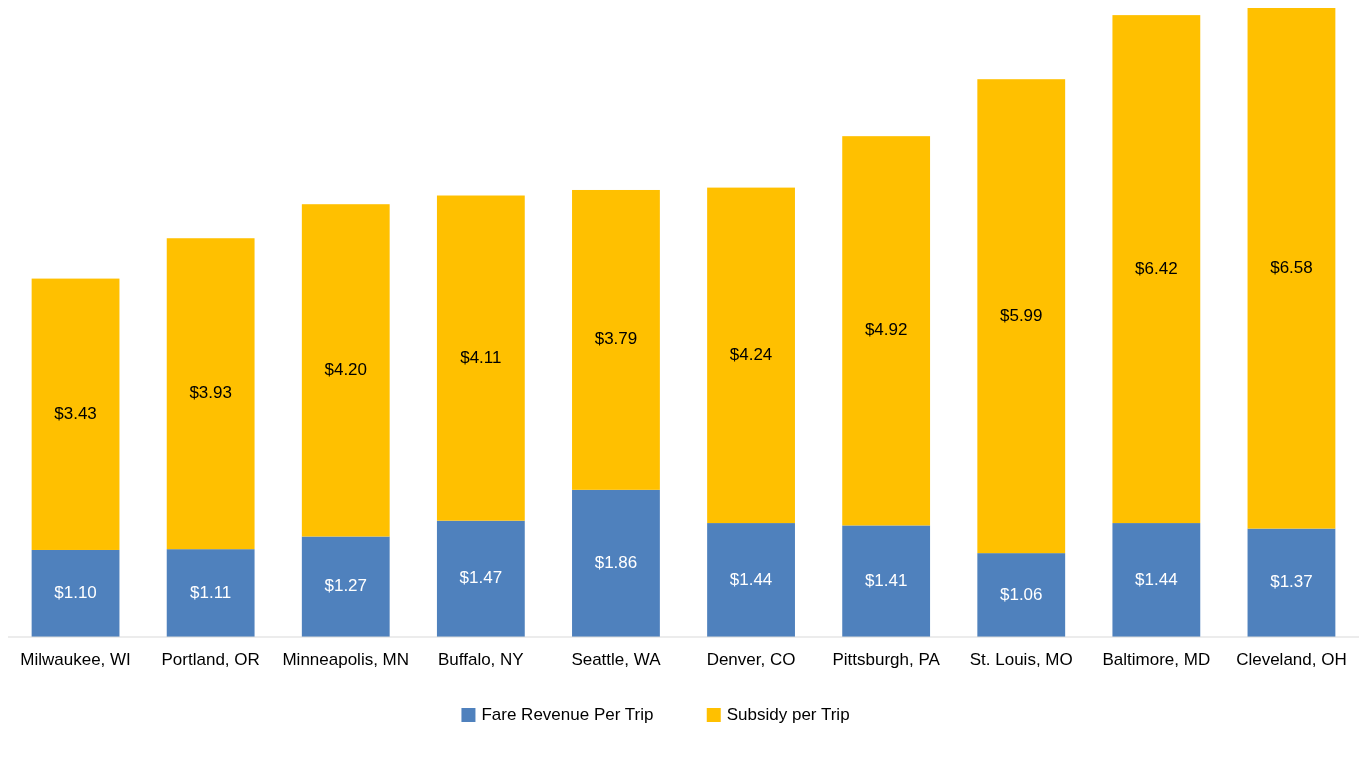 This screenshot has width=1367, height=758. I want to click on data-label: $5.99, so click(1021, 315).